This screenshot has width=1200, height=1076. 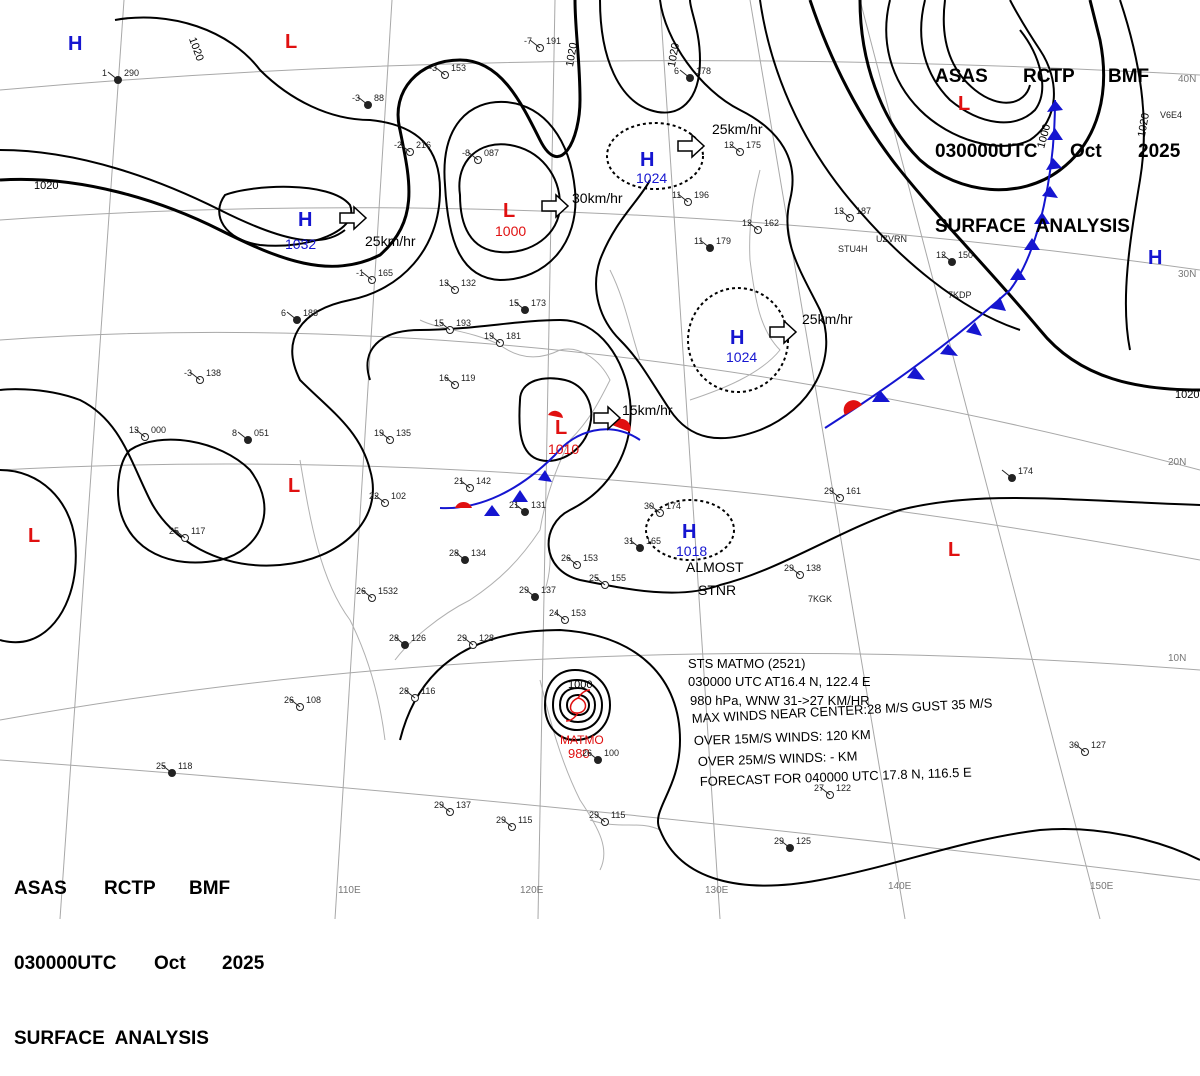 I want to click on station-plot: 179 11, so click(x=712, y=244).